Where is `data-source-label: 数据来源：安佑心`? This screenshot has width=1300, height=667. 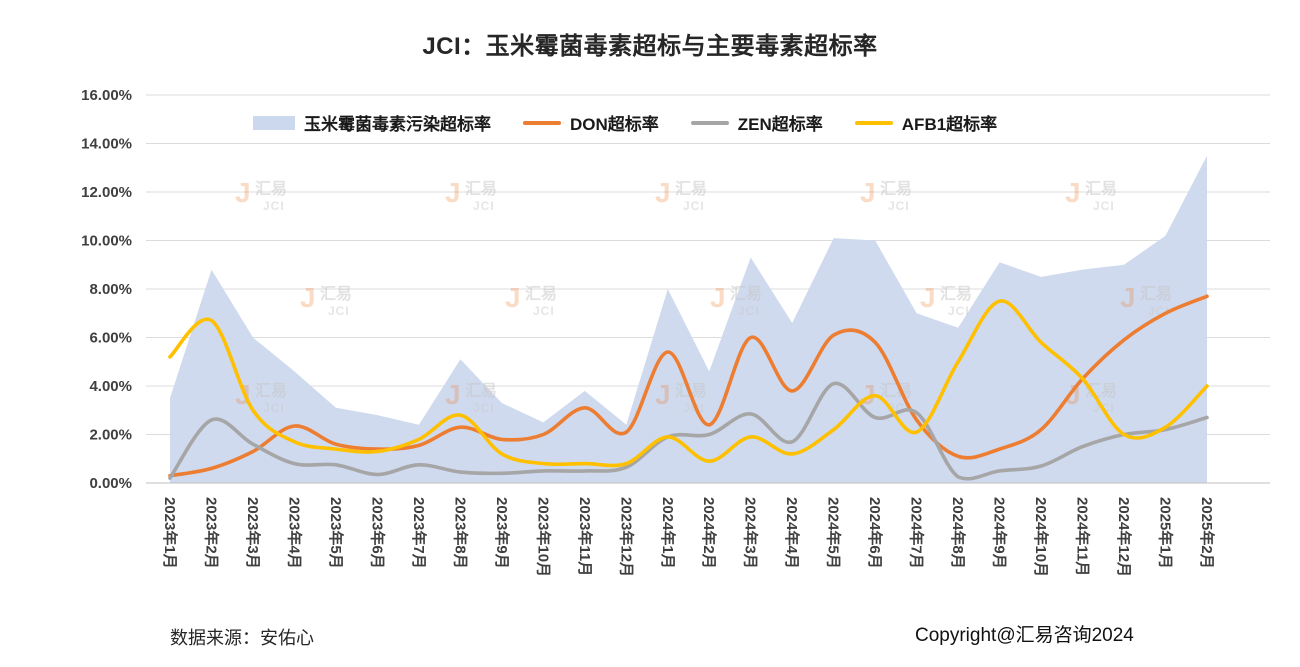 data-source-label: 数据来源：安佑心 is located at coordinates (242, 638).